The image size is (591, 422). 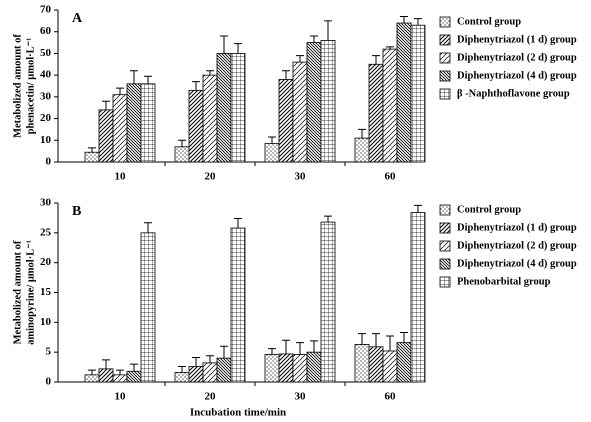 What do you see at coordinates (46, 31) in the screenshot?
I see `y-tick-label: 60` at bounding box center [46, 31].